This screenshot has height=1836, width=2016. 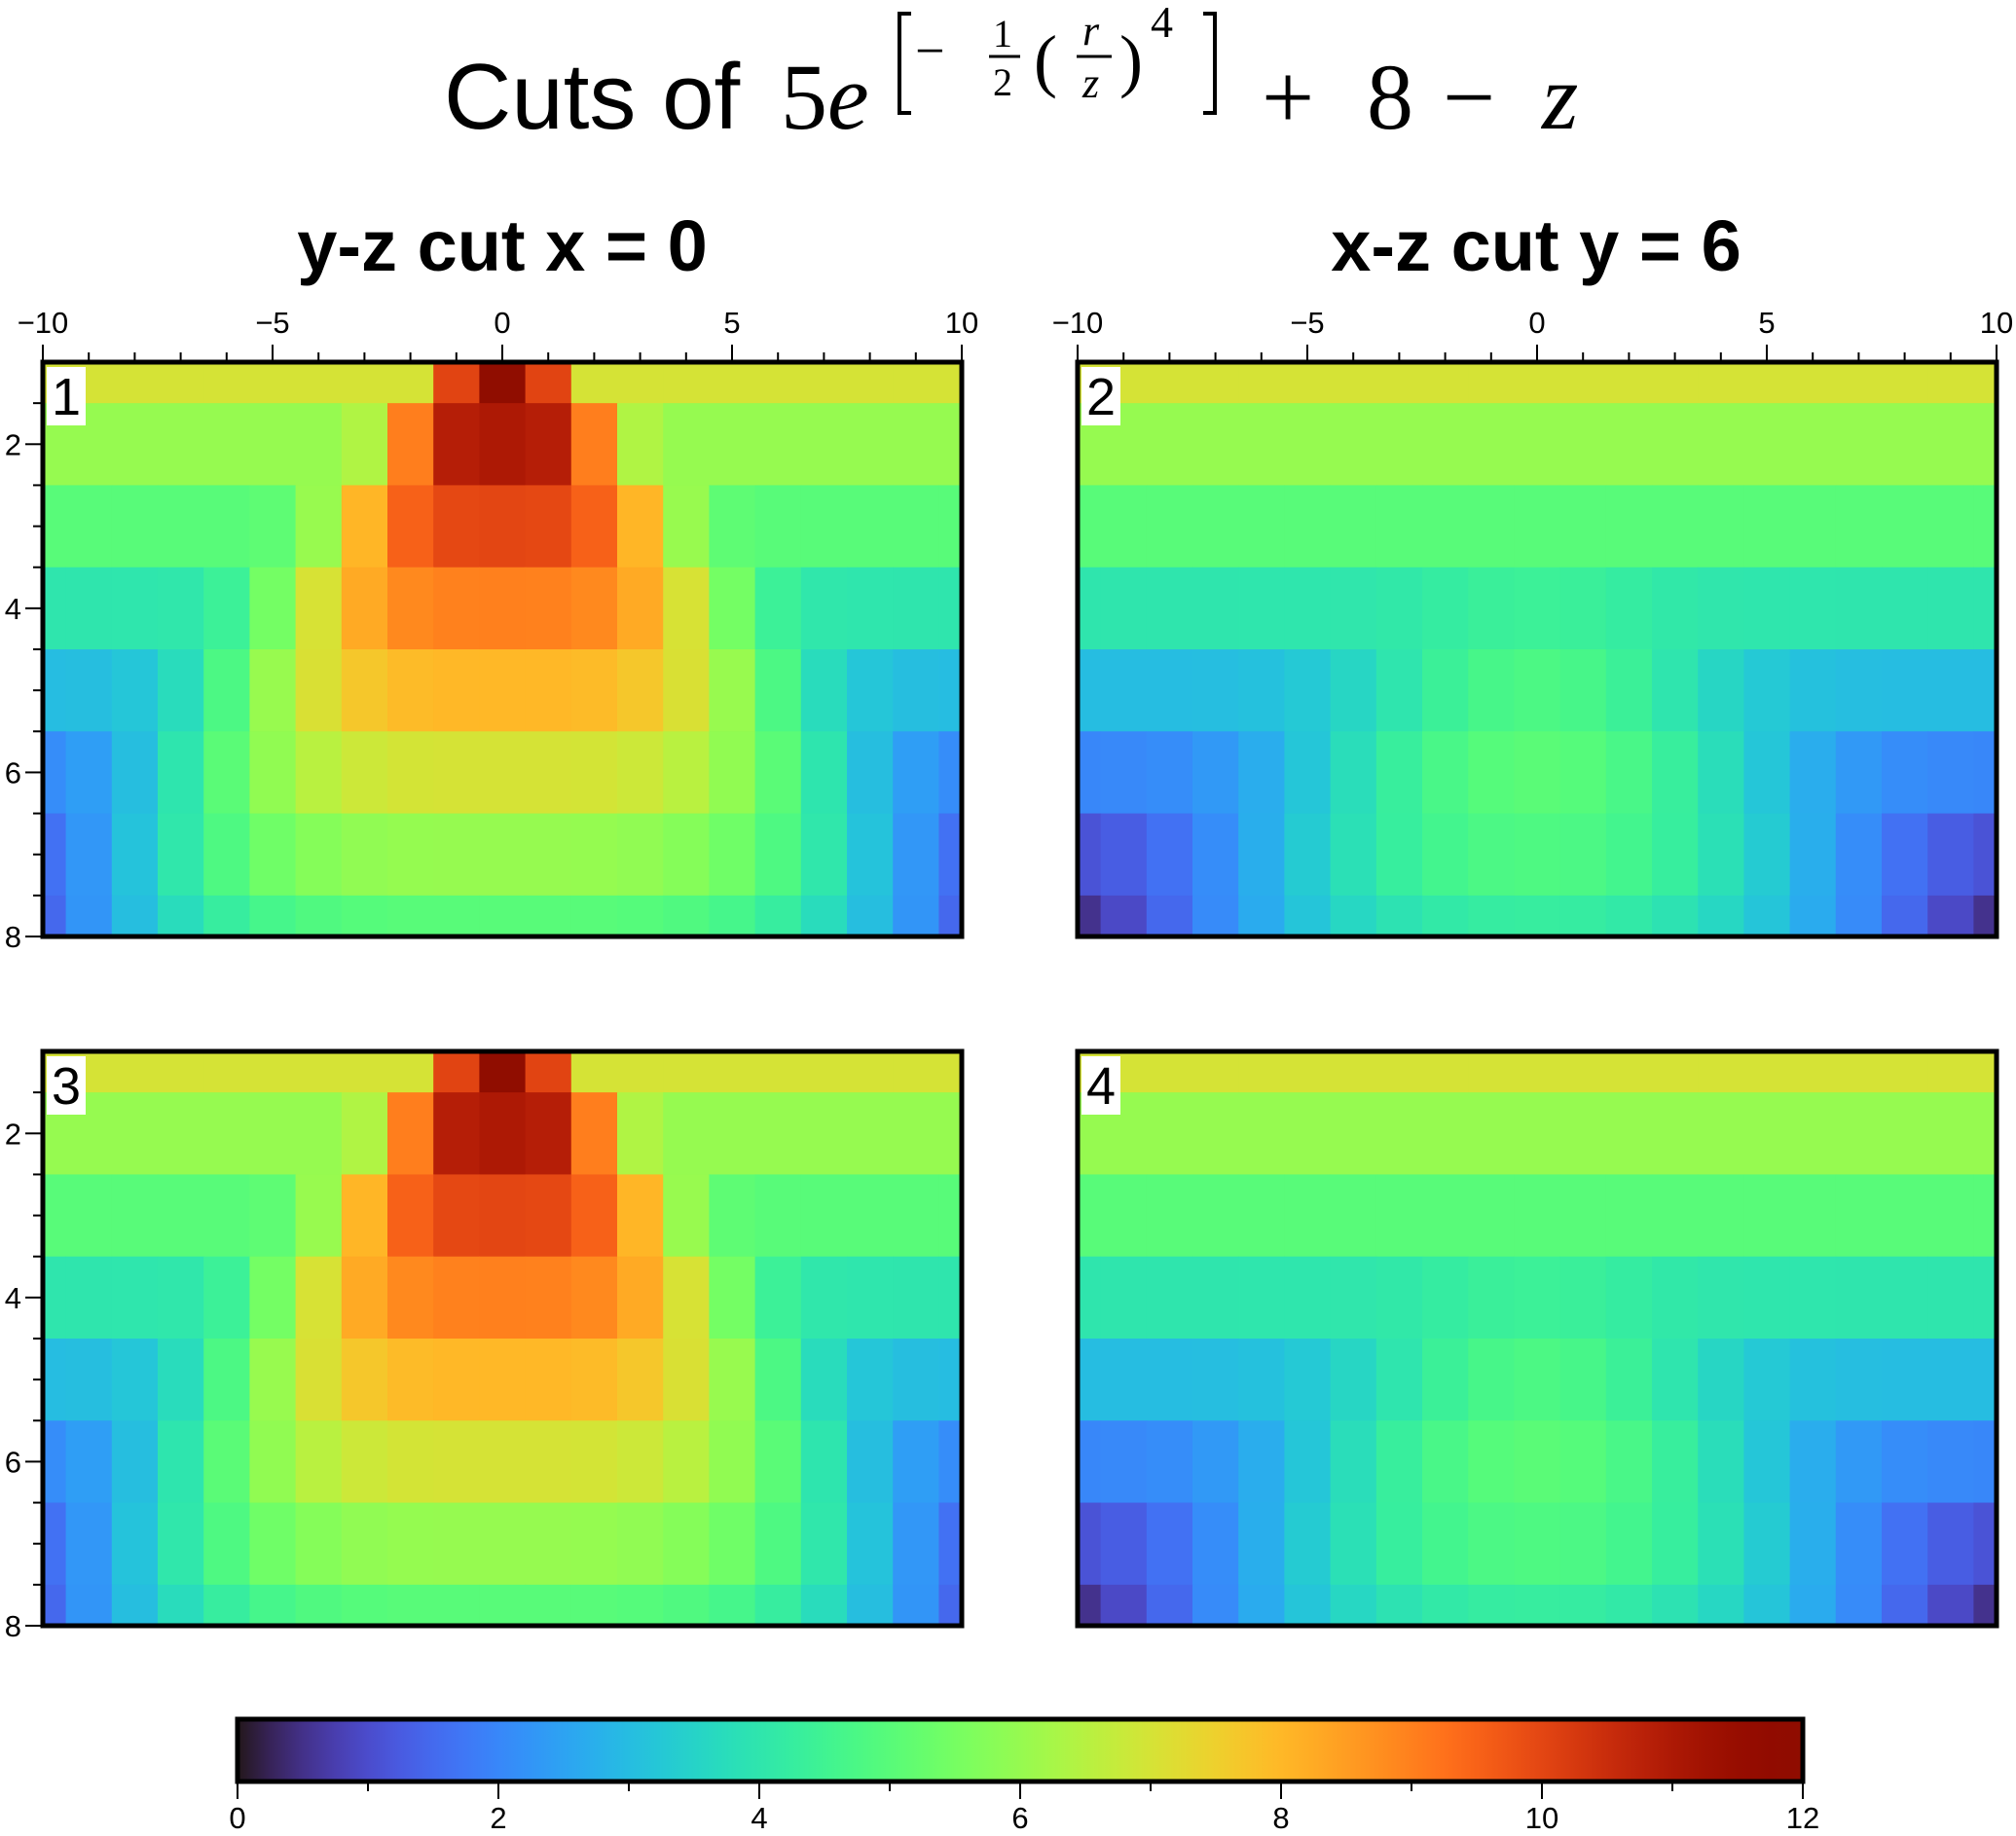 What do you see at coordinates (1019, 1818) in the screenshot?
I see `colorbar-tick-label: 6` at bounding box center [1019, 1818].